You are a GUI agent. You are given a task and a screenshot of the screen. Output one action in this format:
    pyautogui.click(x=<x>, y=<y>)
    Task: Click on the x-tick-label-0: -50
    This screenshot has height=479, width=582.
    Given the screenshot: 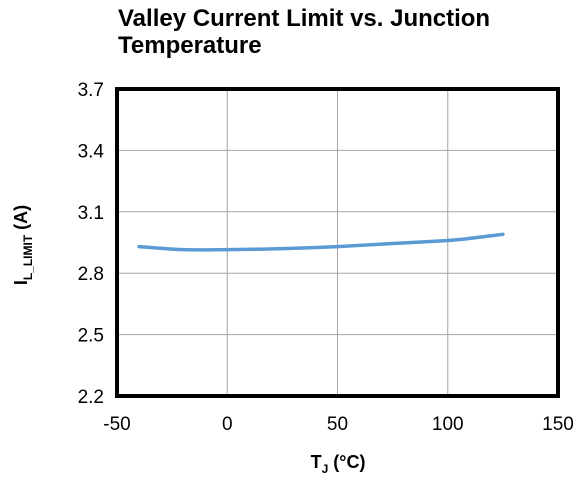 What is the action you would take?
    pyautogui.click(x=116, y=424)
    